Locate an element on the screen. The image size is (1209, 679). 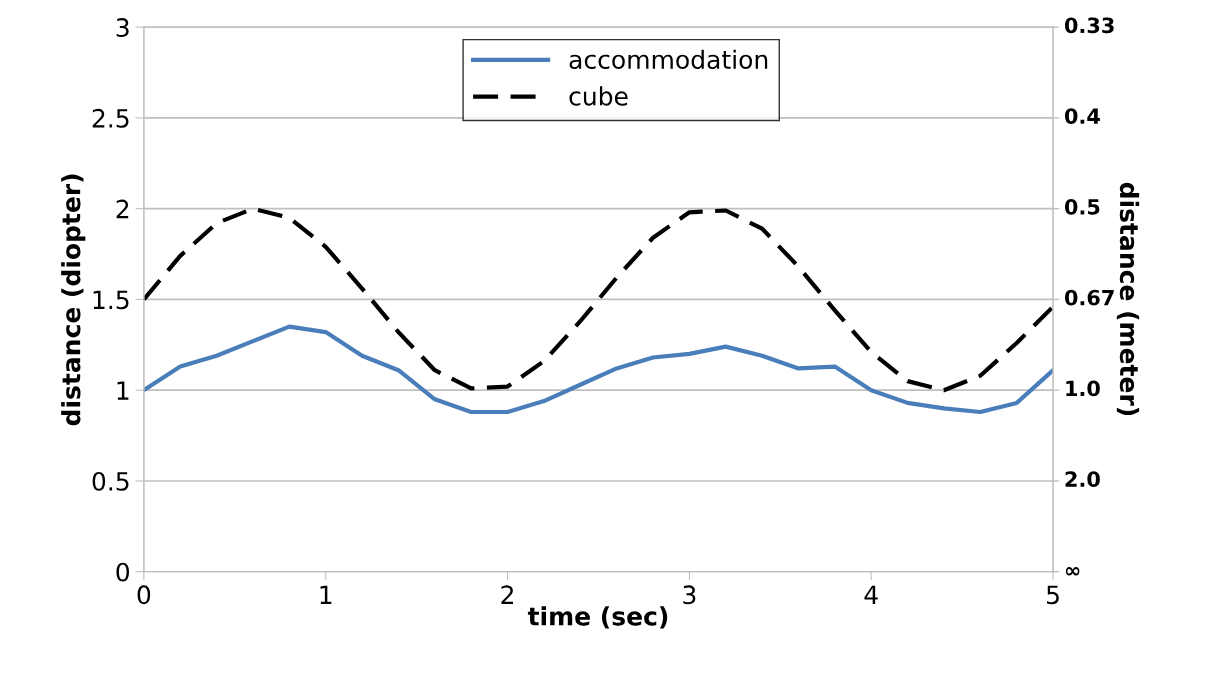
y2-axis-title: distance (meter) is located at coordinates (1128, 299).